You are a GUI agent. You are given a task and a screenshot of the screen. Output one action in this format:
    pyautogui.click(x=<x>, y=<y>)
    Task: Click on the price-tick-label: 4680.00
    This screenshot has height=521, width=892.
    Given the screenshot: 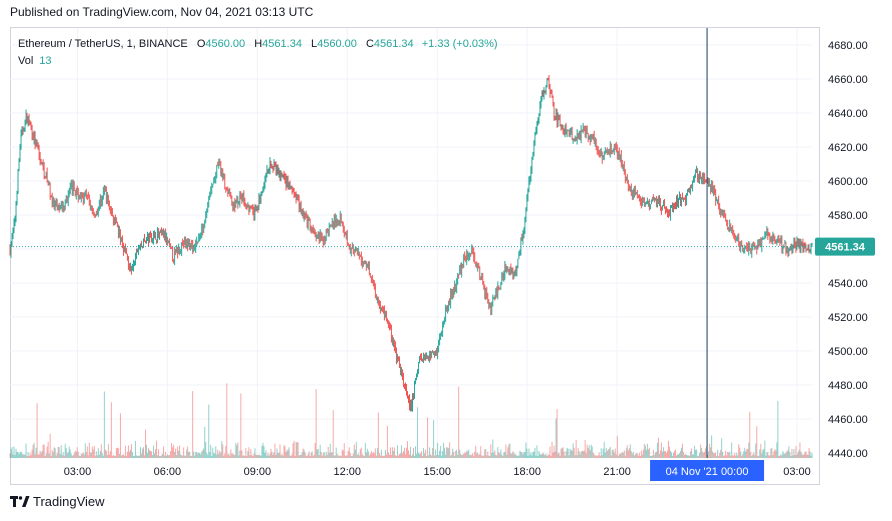 What is the action you would take?
    pyautogui.click(x=848, y=46)
    